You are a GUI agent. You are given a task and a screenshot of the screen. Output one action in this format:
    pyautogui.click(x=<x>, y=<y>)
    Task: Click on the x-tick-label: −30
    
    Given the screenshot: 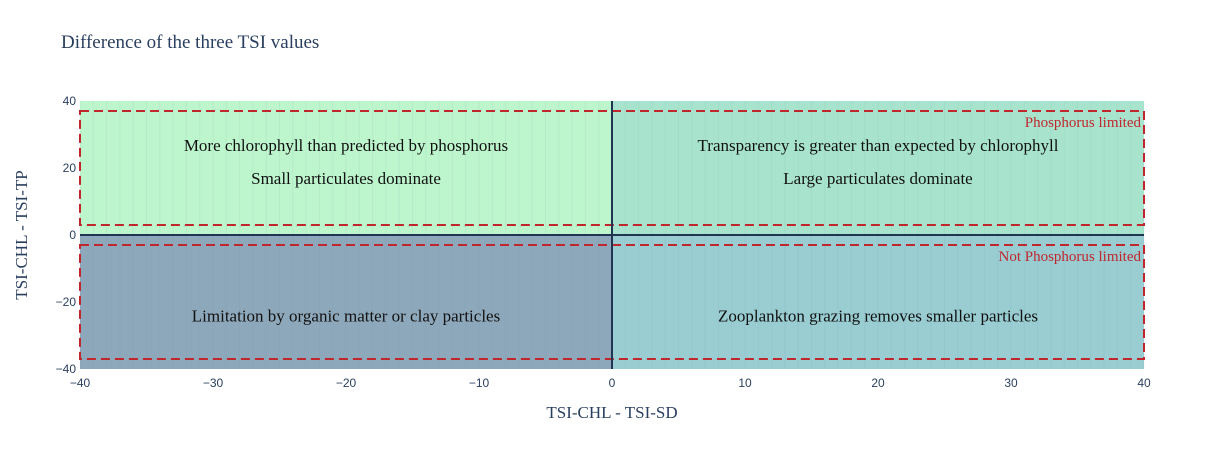 What is the action you would take?
    pyautogui.click(x=213, y=383)
    